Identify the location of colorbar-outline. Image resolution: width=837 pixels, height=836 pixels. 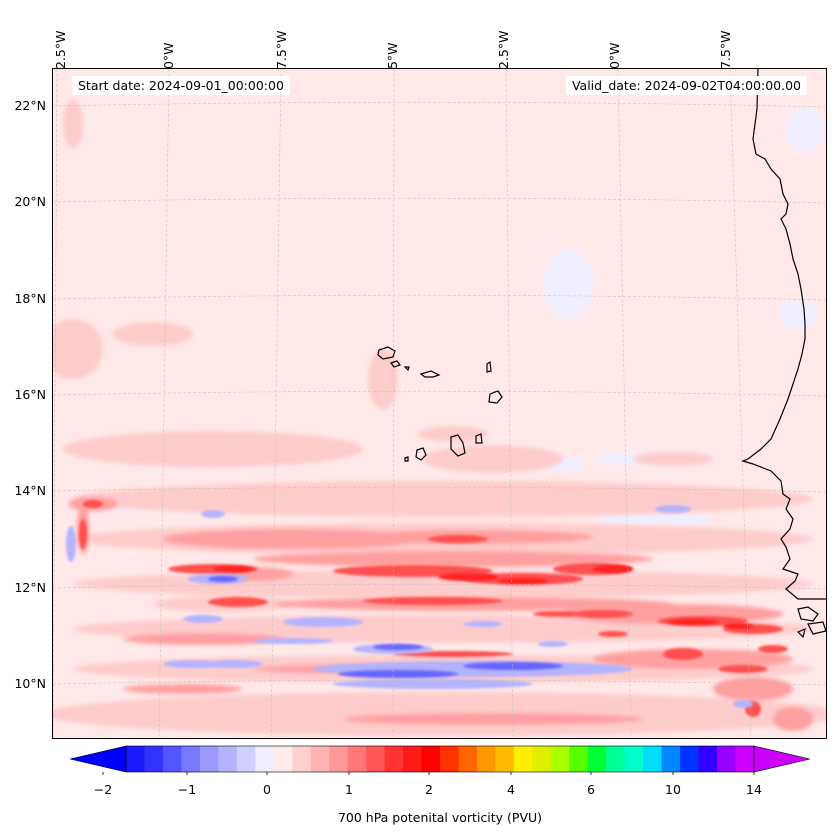
(440, 759).